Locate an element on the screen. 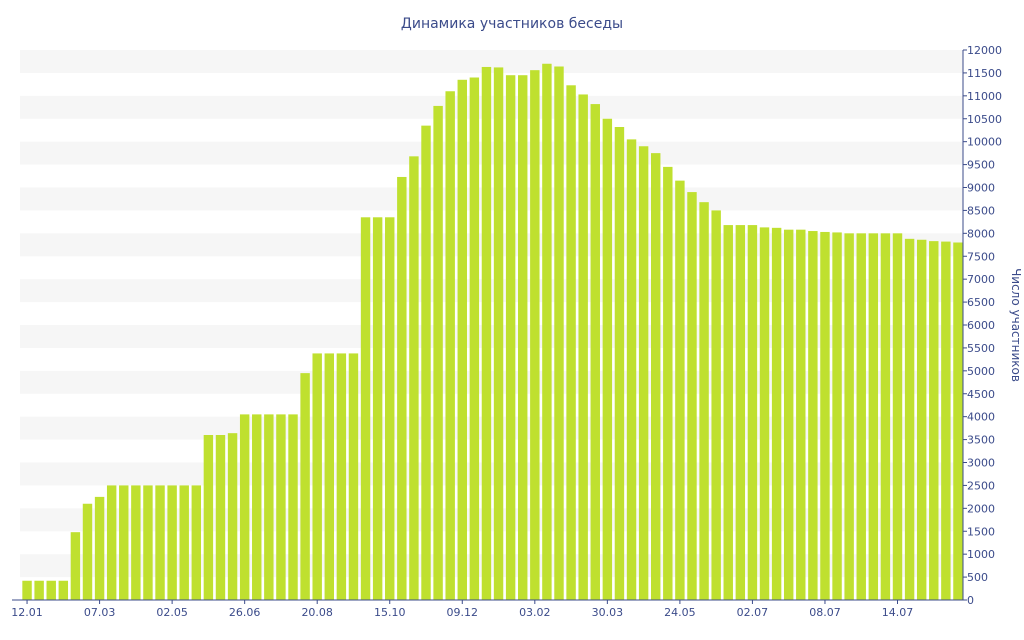 This screenshot has height=640, width=1024. y-tick-label: 3500 is located at coordinates (981, 440).